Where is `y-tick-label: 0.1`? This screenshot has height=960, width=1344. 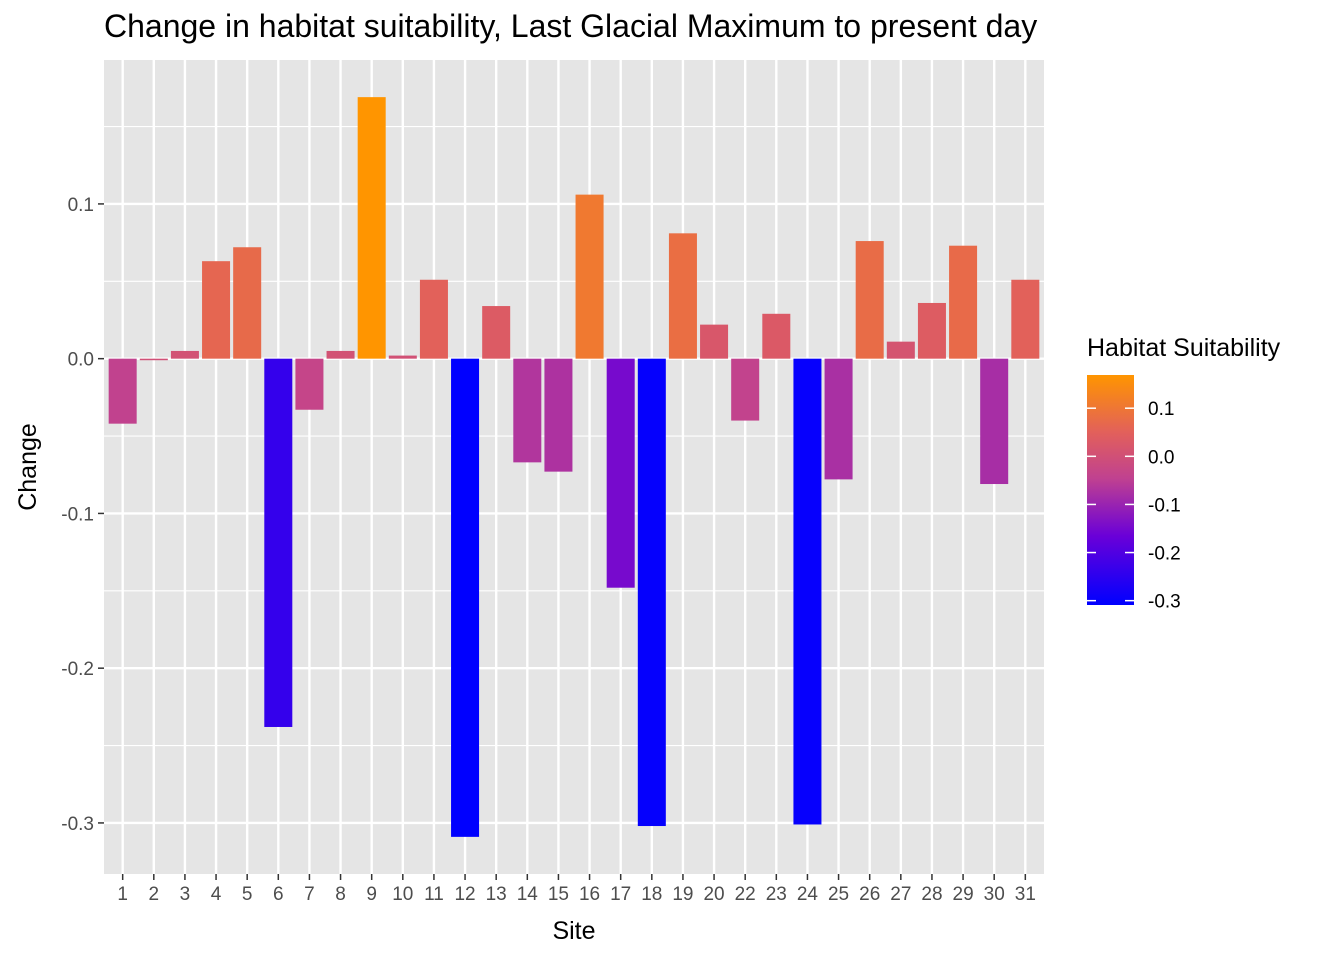 y-tick-label: 0.1 is located at coordinates (81, 205).